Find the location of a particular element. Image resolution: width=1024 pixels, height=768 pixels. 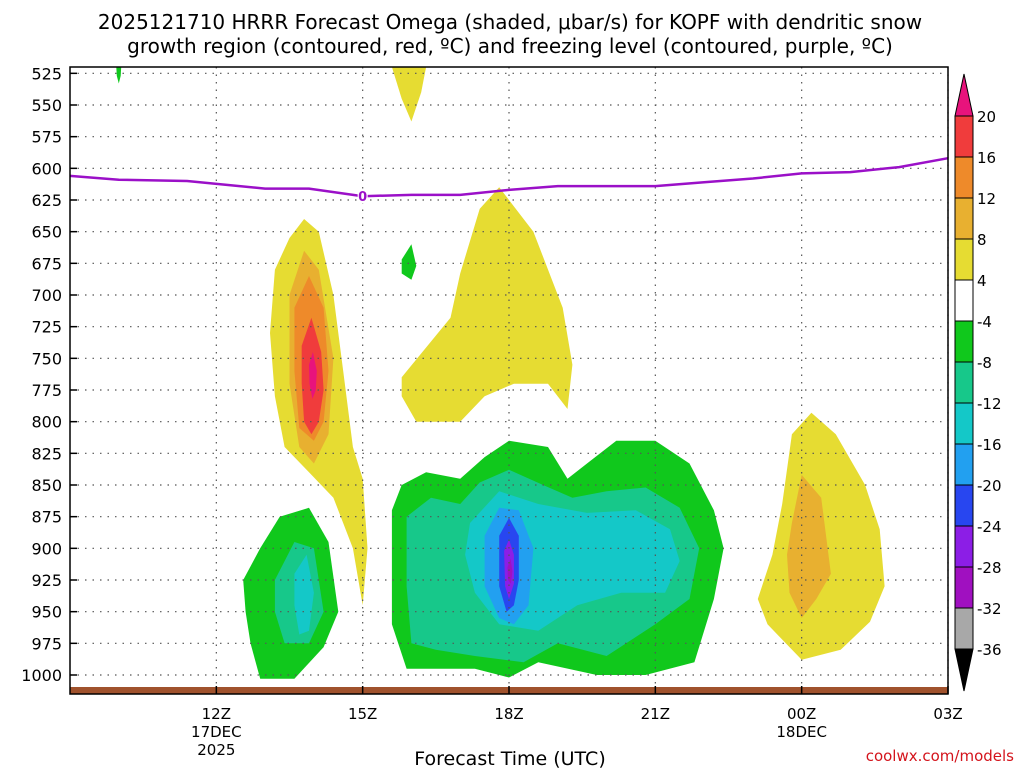

watermark-text: coolwx.com/models is located at coordinates (940, 756).